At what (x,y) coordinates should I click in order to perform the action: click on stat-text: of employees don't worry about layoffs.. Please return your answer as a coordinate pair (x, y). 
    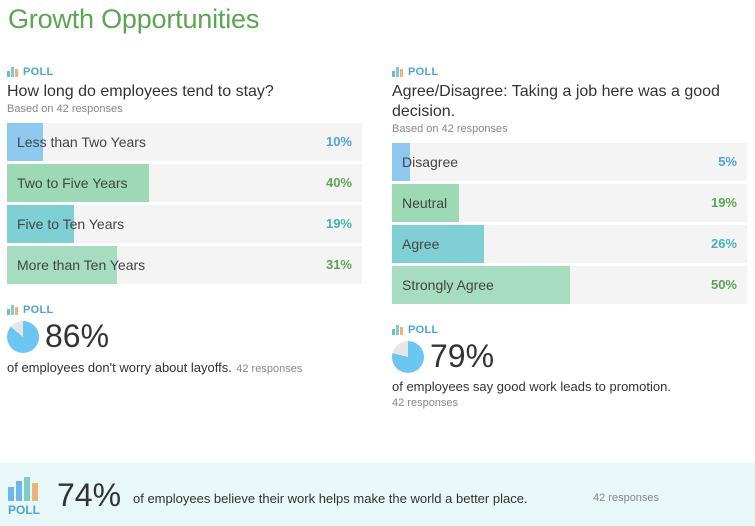
    Looking at the image, I should click on (119, 367).